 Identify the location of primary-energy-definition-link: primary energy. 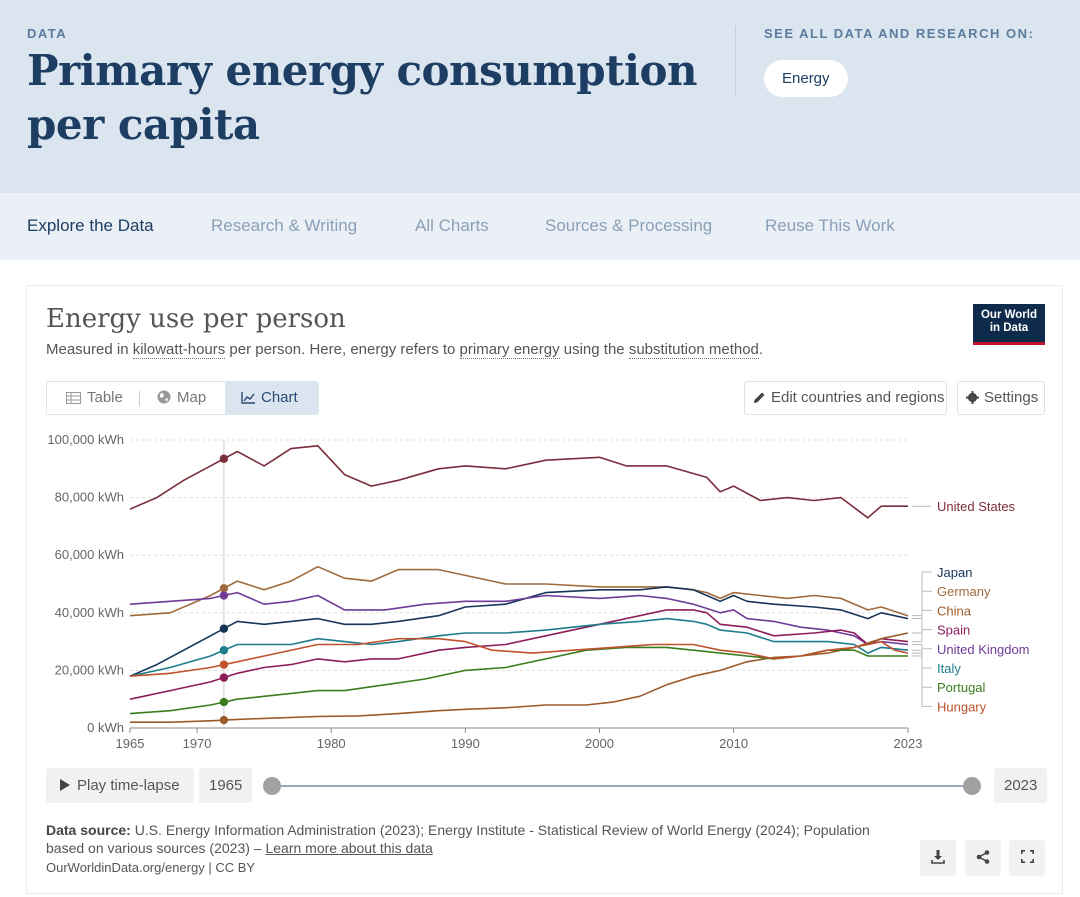
(509, 350).